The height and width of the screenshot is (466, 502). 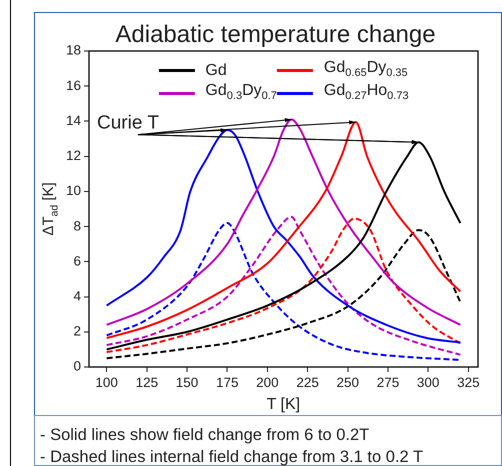 What do you see at coordinates (147, 382) in the screenshot?
I see `x-tick-label: 125` at bounding box center [147, 382].